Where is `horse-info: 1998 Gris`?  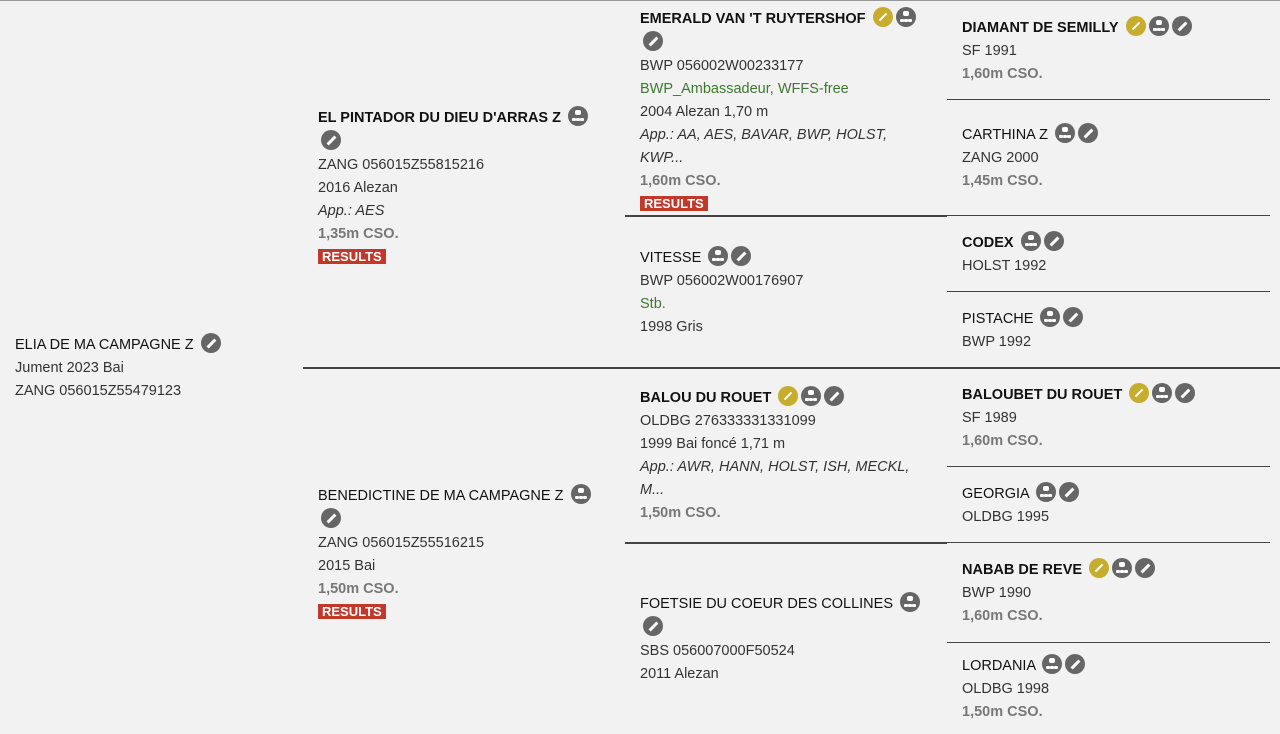 horse-info: 1998 Gris is located at coordinates (671, 326).